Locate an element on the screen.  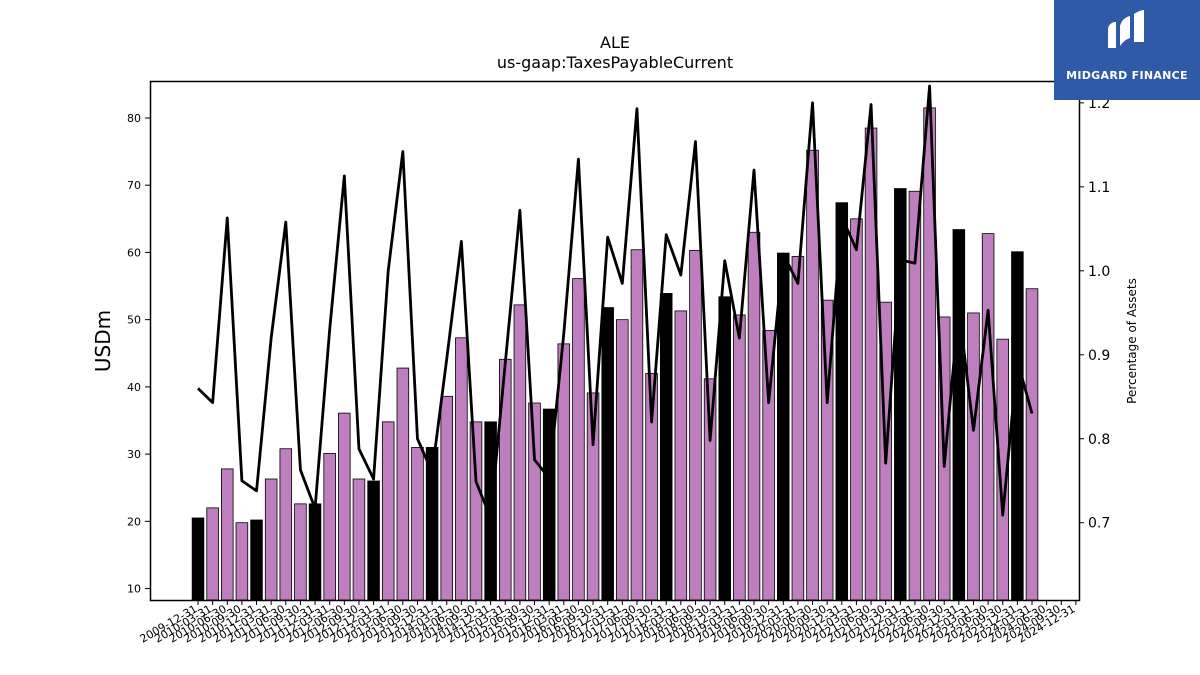
y2-tick-label: 0.9 is located at coordinates (1099, 356).